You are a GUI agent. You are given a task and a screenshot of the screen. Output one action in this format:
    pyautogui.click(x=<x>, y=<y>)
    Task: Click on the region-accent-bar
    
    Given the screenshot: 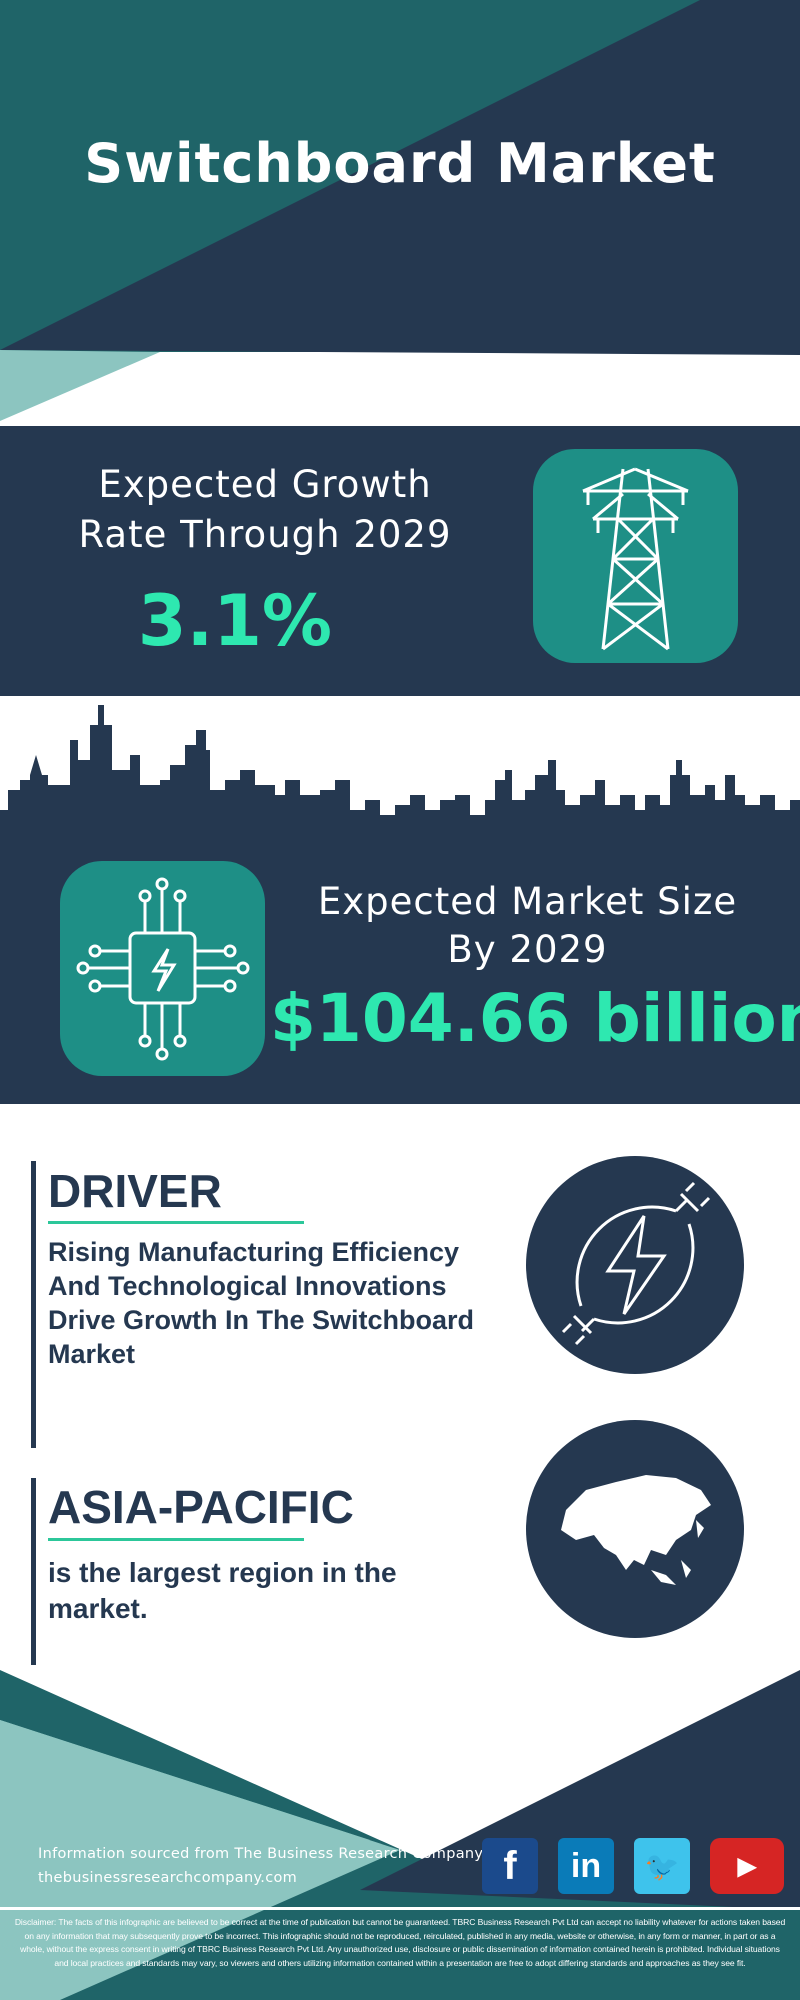 What is the action you would take?
    pyautogui.click(x=33, y=1571)
    